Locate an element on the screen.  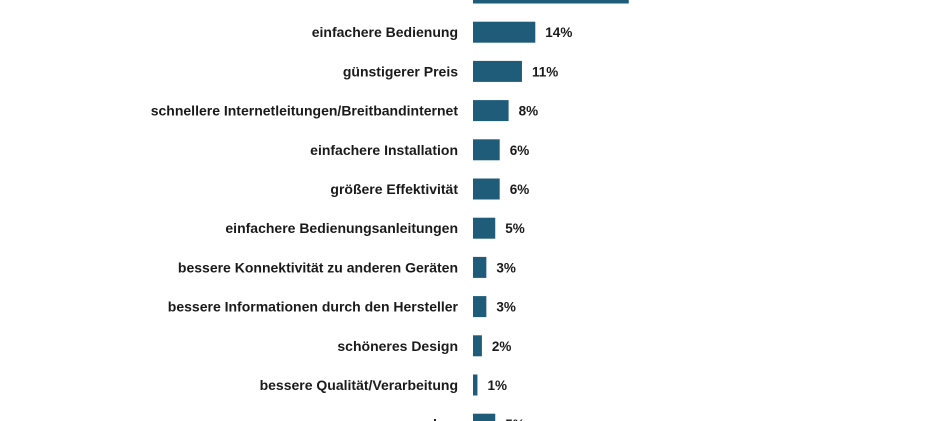
category-label-9: schöneres Design is located at coordinates (397, 346).